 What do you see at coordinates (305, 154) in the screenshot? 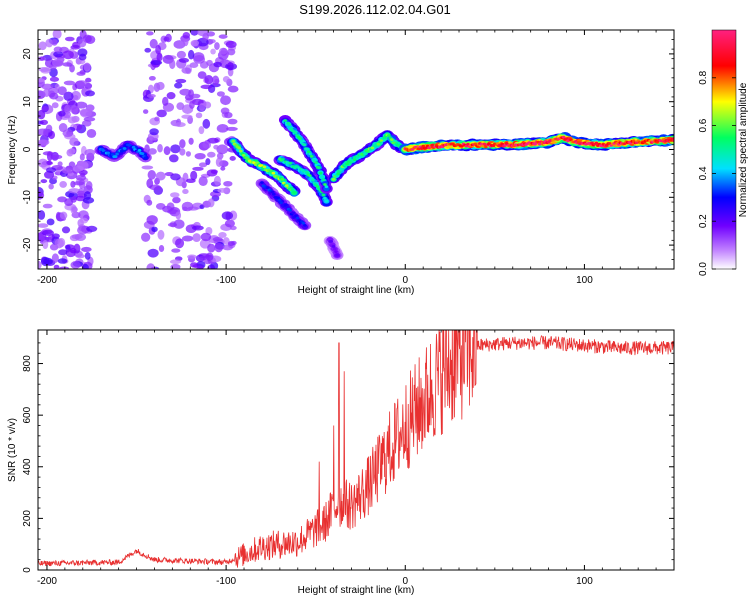
I see `spectral-track` at bounding box center [305, 154].